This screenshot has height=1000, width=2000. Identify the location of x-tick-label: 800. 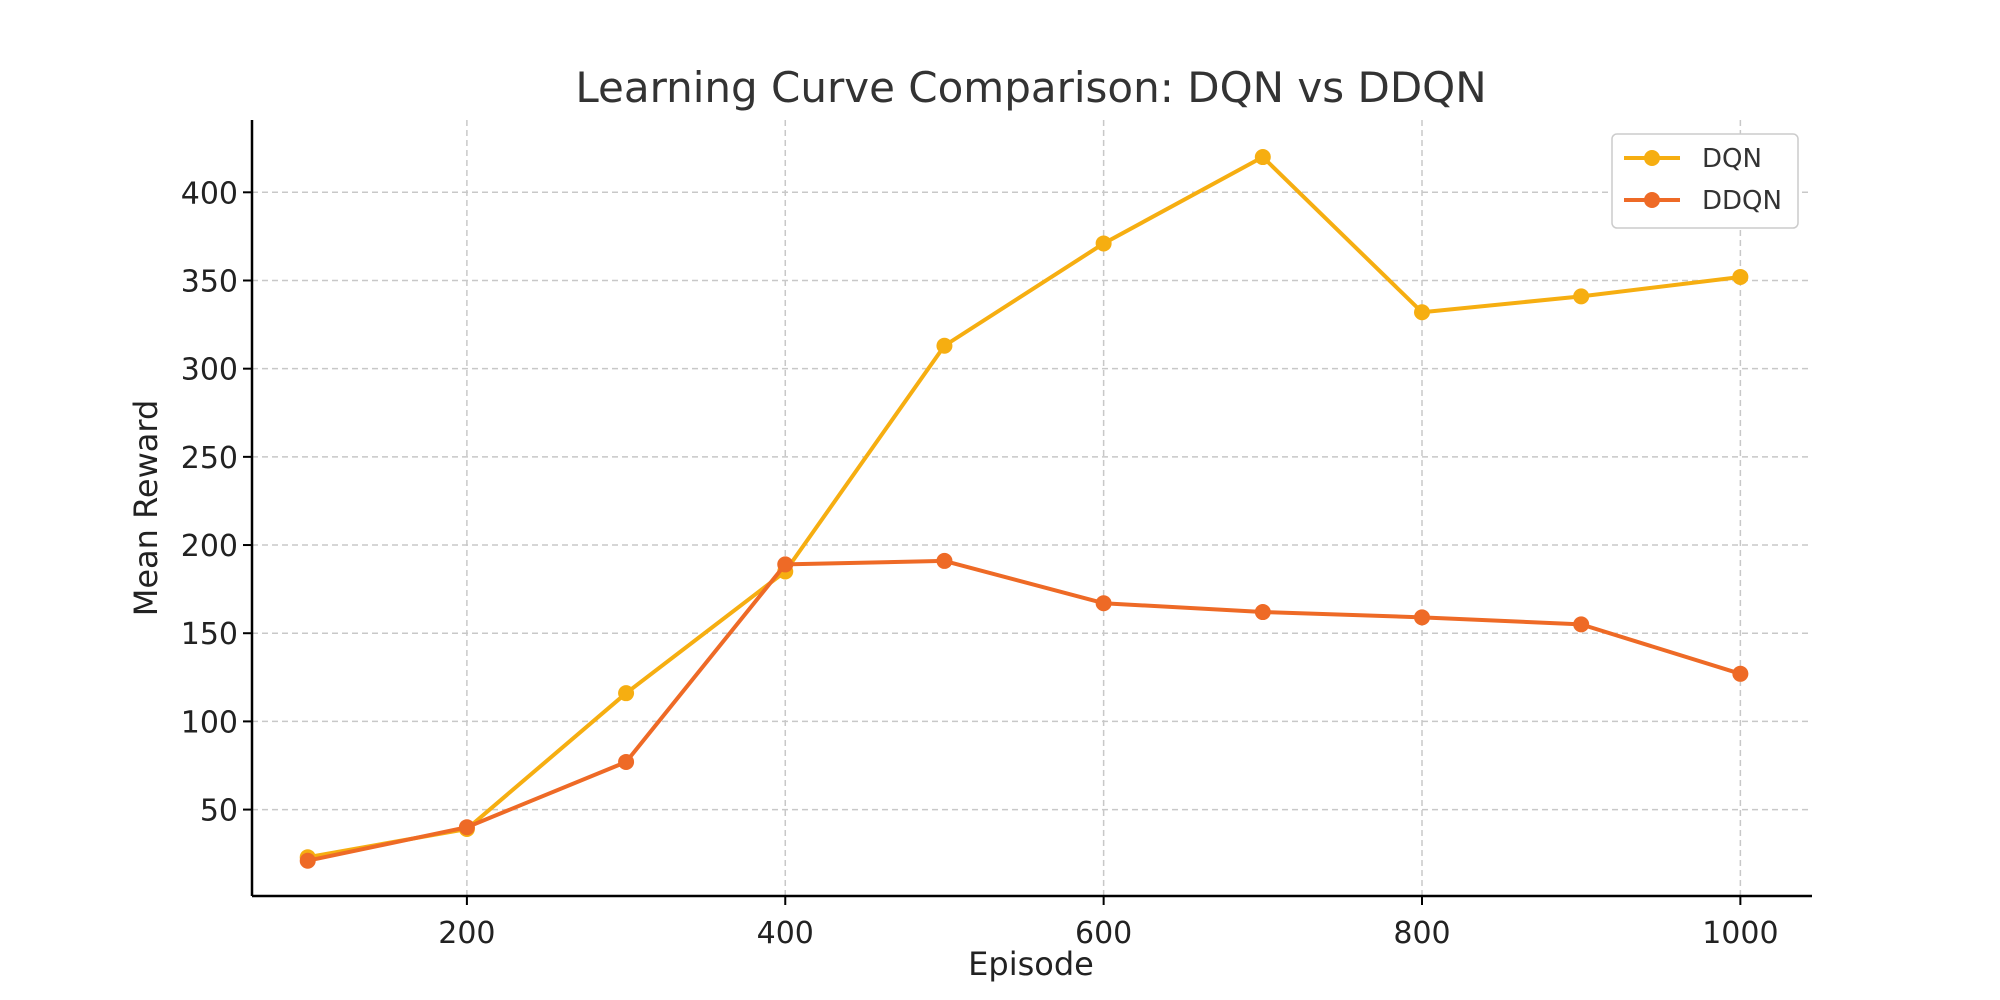
(1421, 933).